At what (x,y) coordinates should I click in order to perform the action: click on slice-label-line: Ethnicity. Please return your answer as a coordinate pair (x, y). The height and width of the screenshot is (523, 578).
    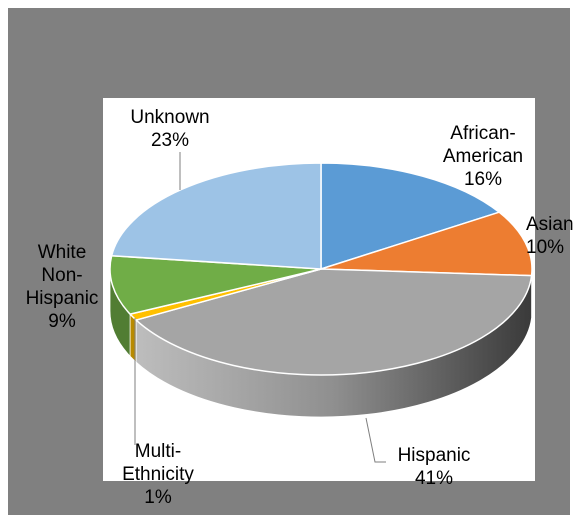
    Looking at the image, I should click on (158, 474).